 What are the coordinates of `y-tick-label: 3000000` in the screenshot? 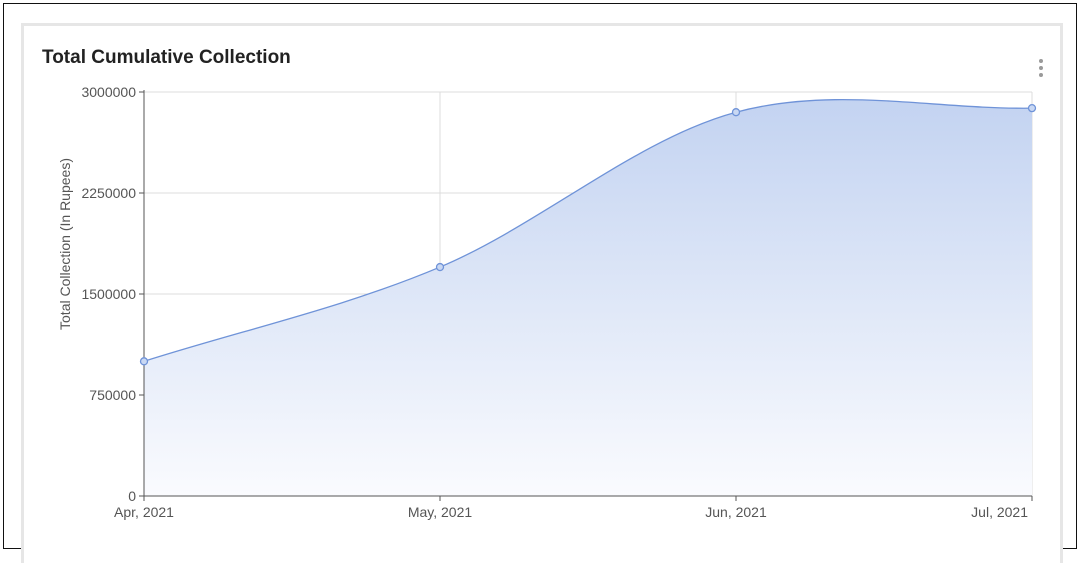 It's located at (108, 92).